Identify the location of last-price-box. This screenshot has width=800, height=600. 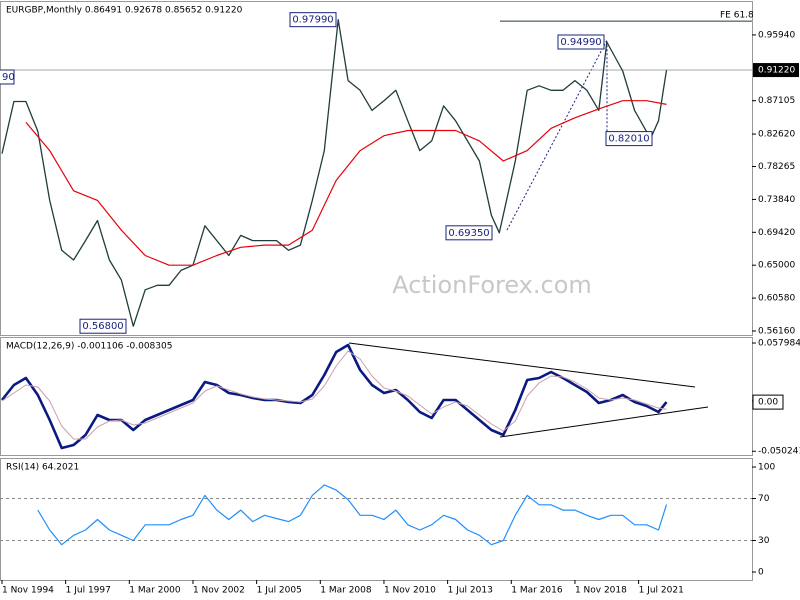
(776, 70).